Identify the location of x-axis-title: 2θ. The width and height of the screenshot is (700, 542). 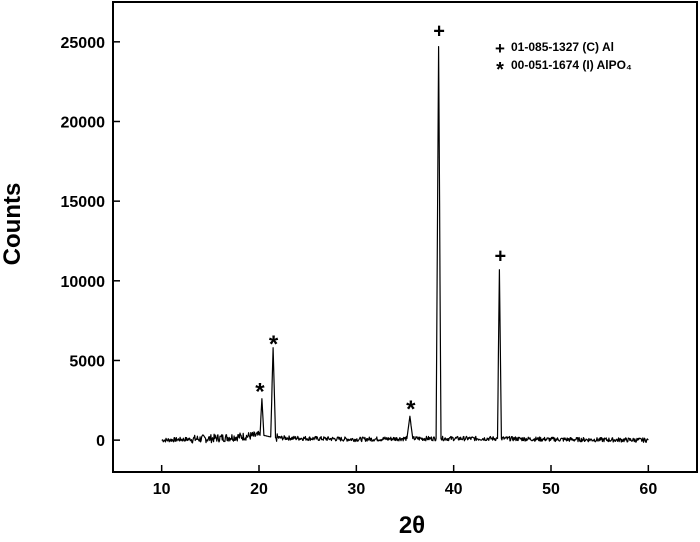
(412, 525).